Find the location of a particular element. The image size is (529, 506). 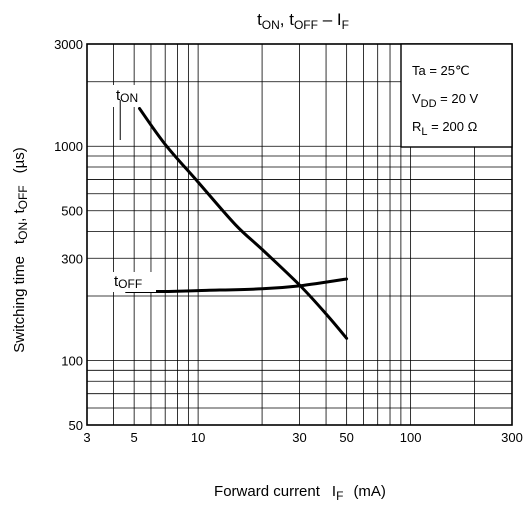

y-axis-label: Switching timetON, tOFF(µs) is located at coordinates (20, 250).